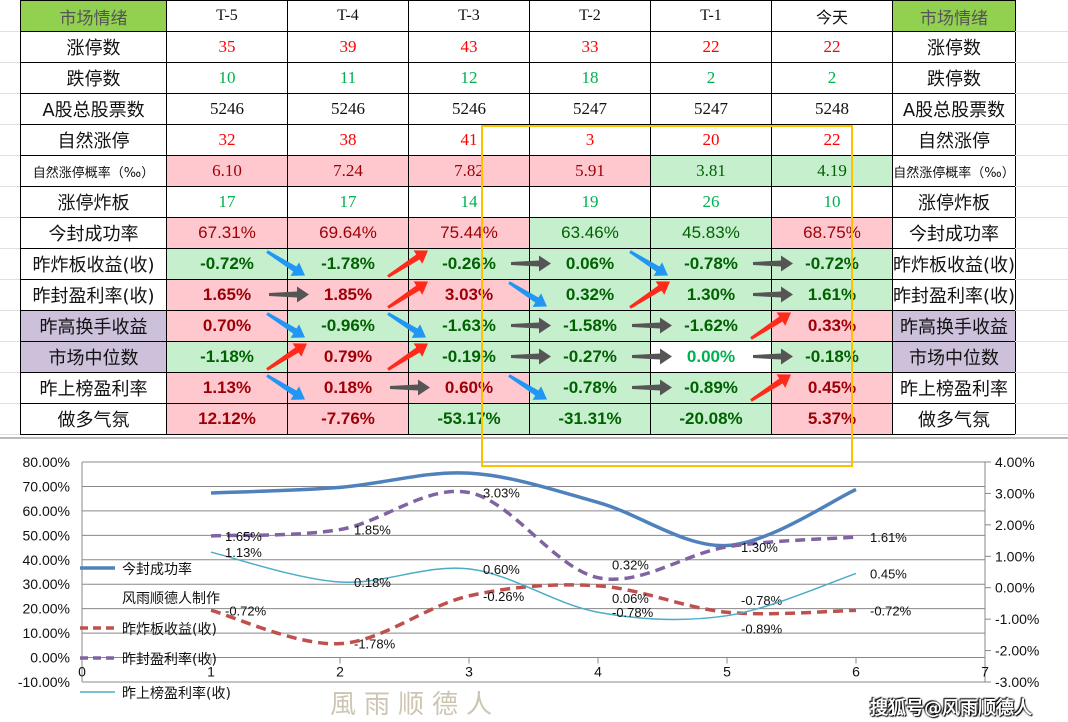 This screenshot has width=1068, height=722. Describe the element at coordinates (954, 78) in the screenshot. I see `row-label-right: 跌停数` at that location.